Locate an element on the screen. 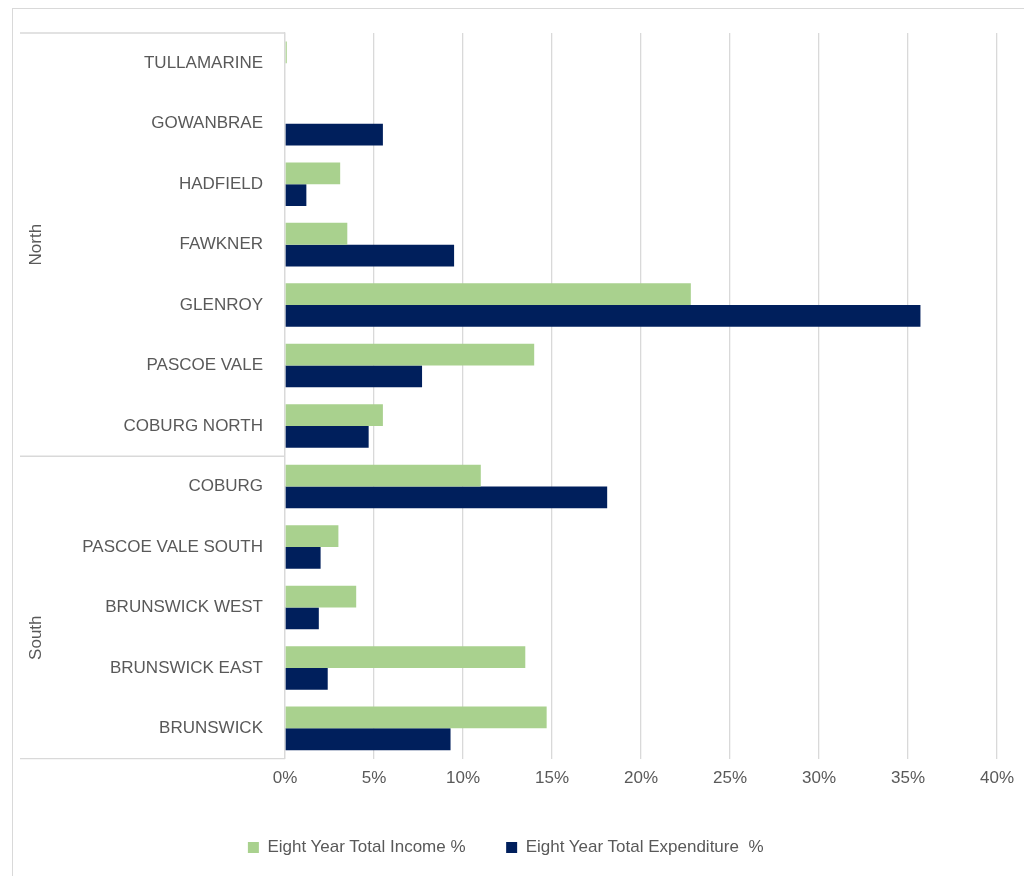  x-tick-label: 30% is located at coordinates (819, 778).